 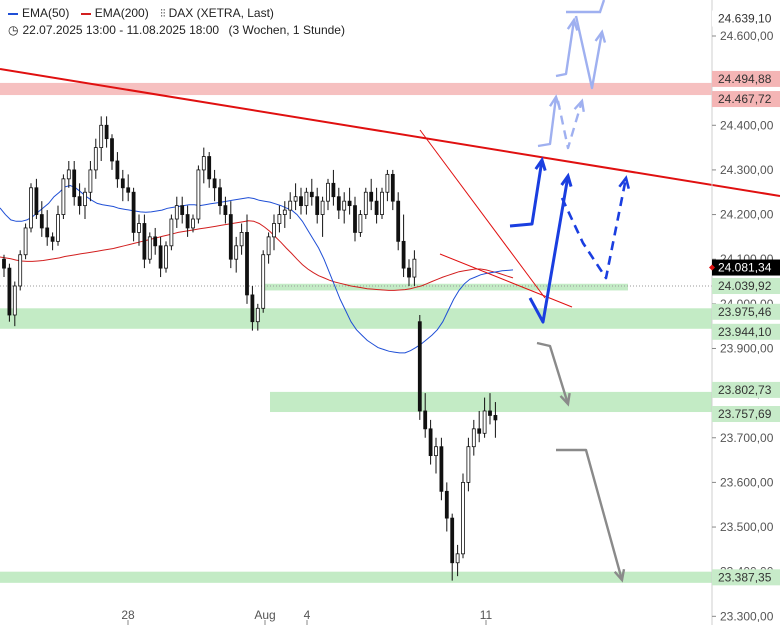 What do you see at coordinates (745, 268) in the screenshot?
I see `price-label: 24.081,34` at bounding box center [745, 268].